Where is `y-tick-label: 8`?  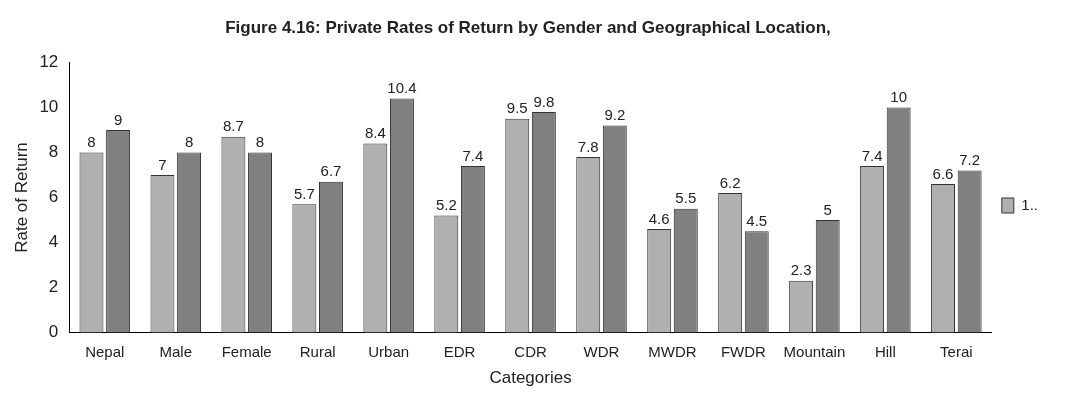 y-tick-label: 8 is located at coordinates (53, 152).